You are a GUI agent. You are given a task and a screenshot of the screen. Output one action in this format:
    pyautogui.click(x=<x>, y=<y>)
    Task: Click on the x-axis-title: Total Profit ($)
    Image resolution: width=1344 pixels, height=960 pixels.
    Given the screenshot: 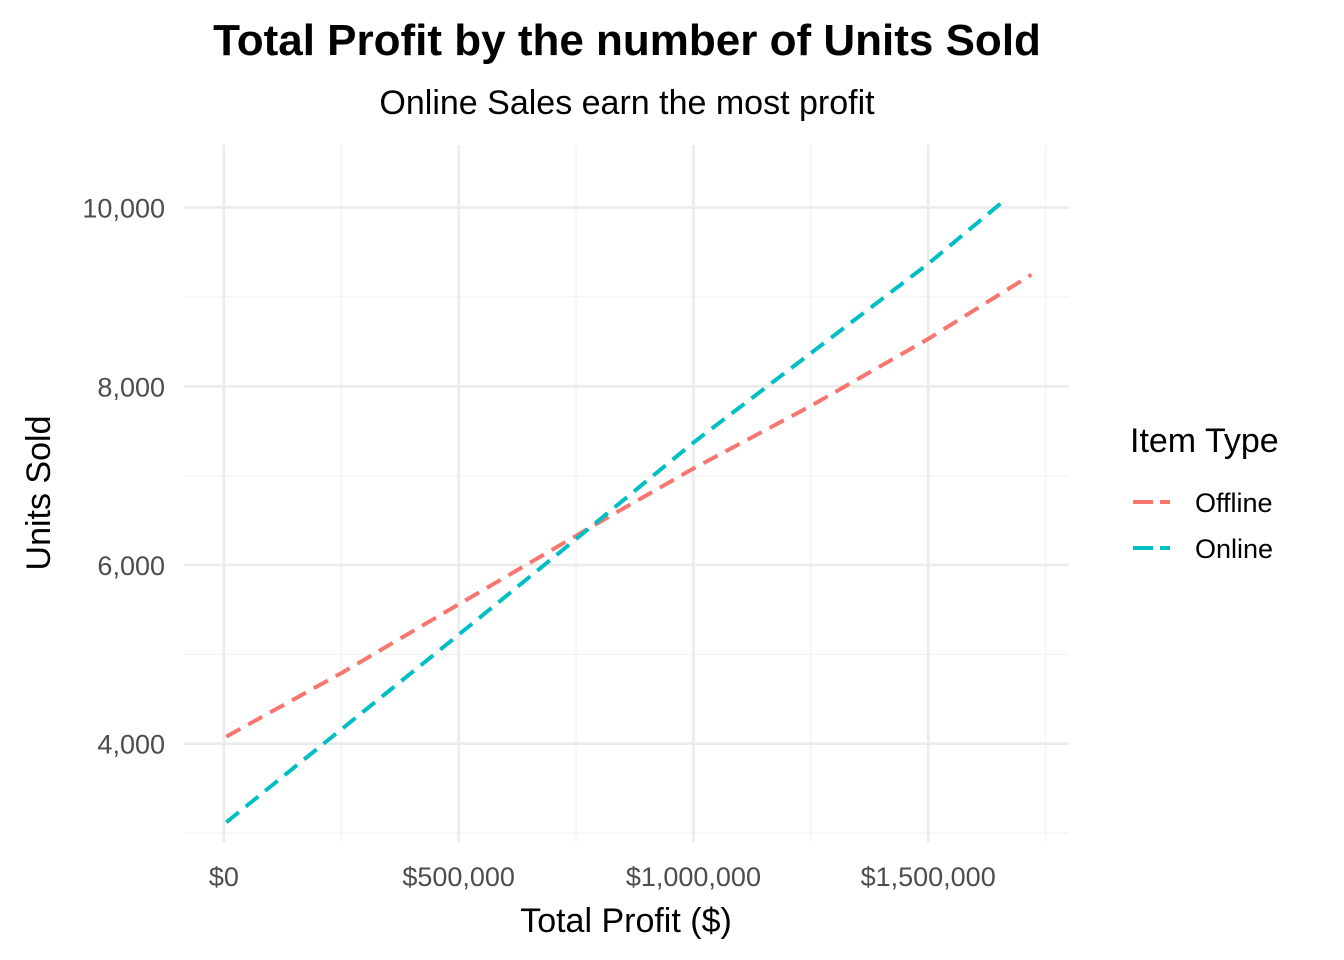 What is the action you would take?
    pyautogui.click(x=626, y=921)
    